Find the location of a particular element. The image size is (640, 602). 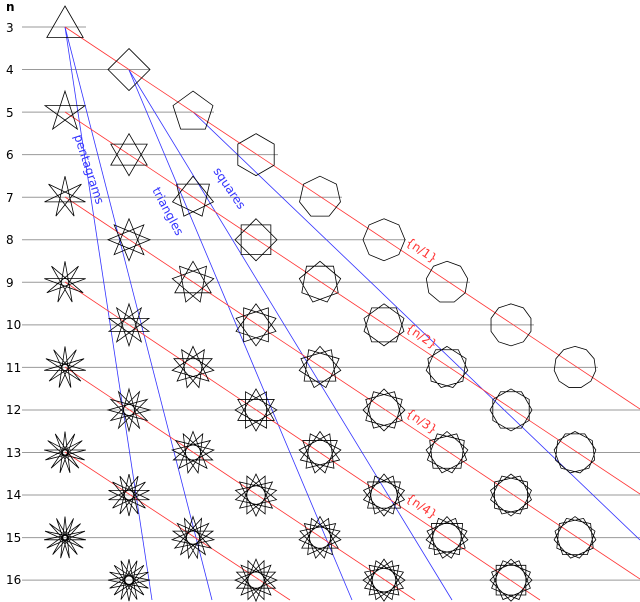

squares-label: squares is located at coordinates (230, 188).